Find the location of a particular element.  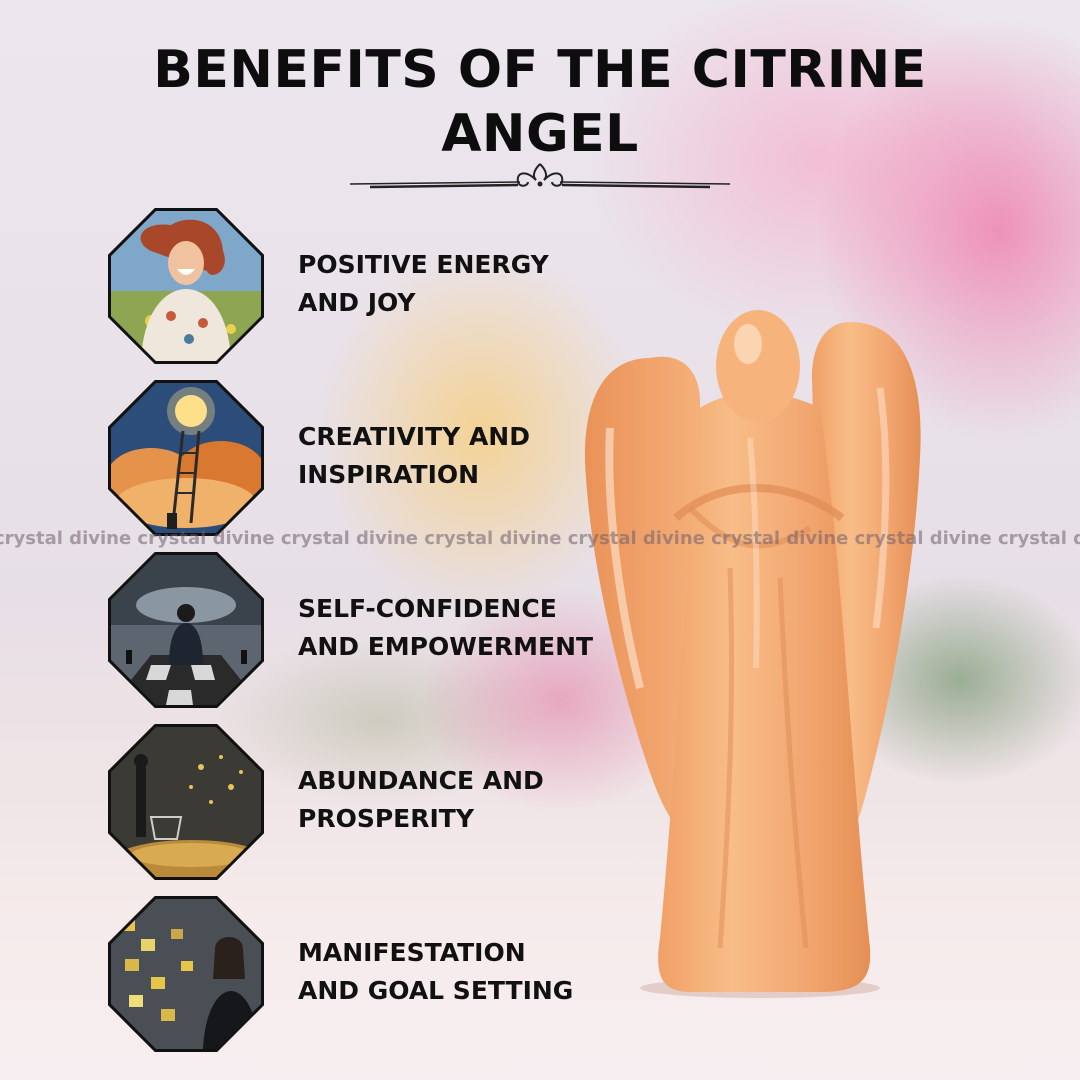

benefit-label-line-2: AND JOY is located at coordinates (357, 302).